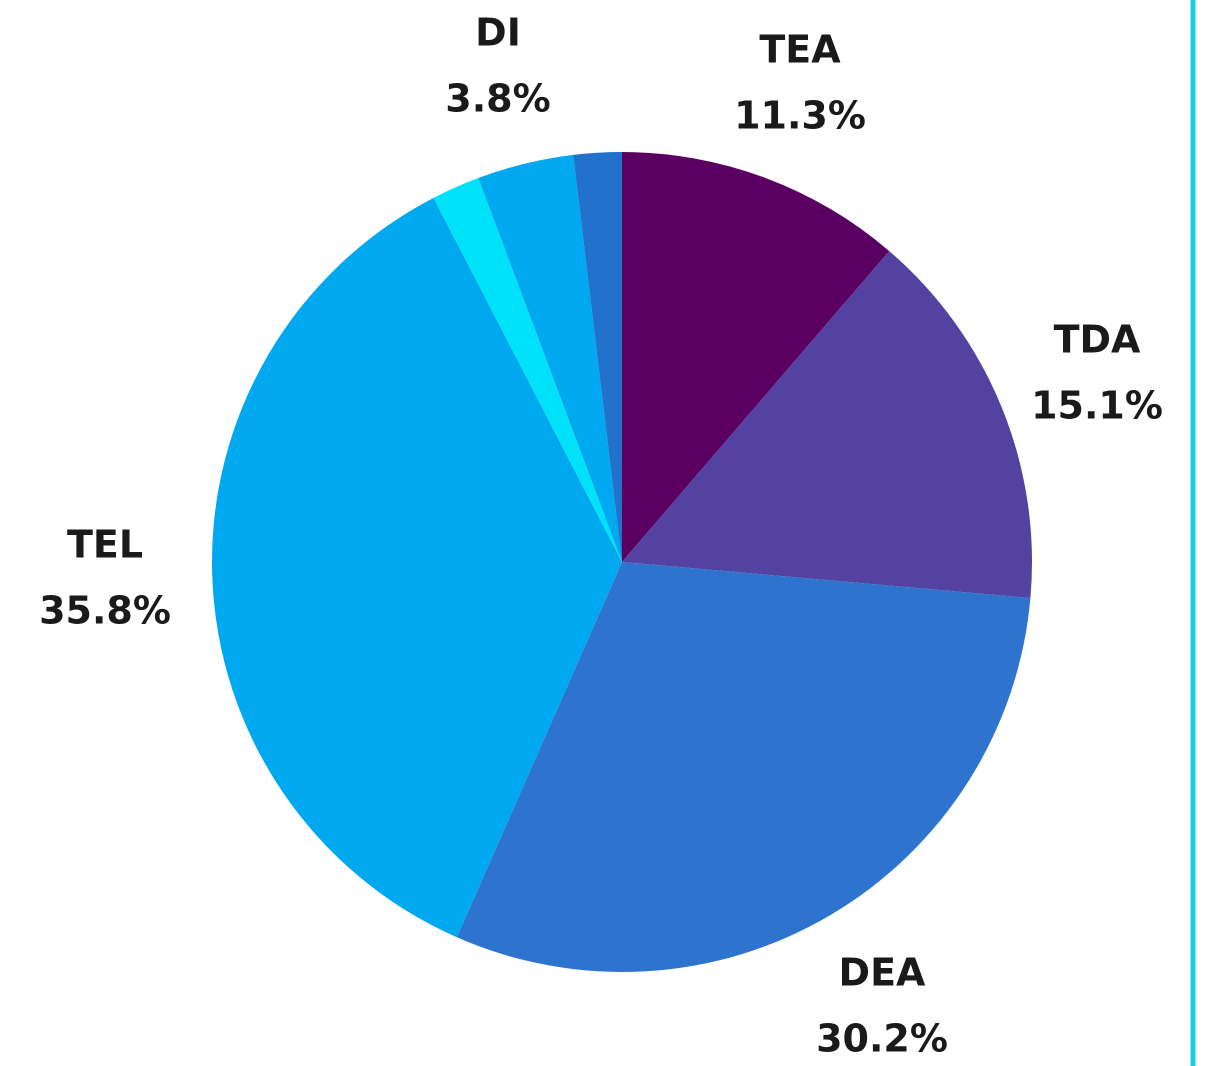 The height and width of the screenshot is (1066, 1210). I want to click on slice-value-label: 11.3%, so click(800, 116).